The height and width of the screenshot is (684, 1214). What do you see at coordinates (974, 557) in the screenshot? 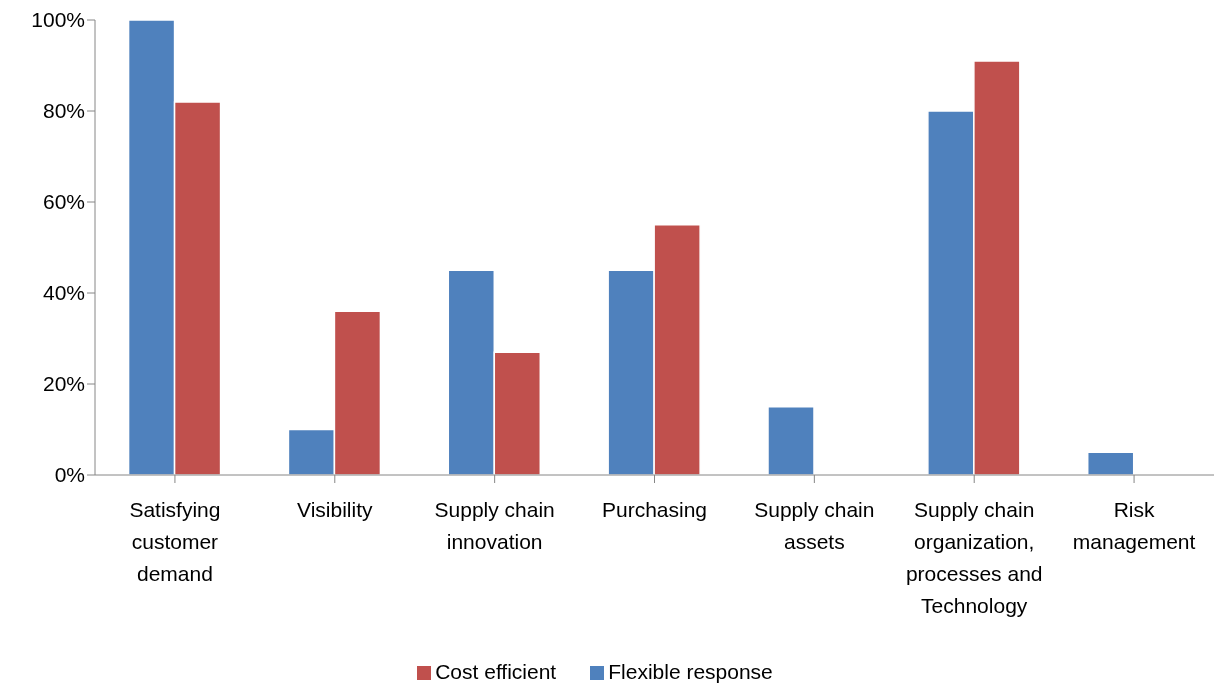
I see `x-tick-label: Supply chain organization, processes and Technology` at bounding box center [974, 557].